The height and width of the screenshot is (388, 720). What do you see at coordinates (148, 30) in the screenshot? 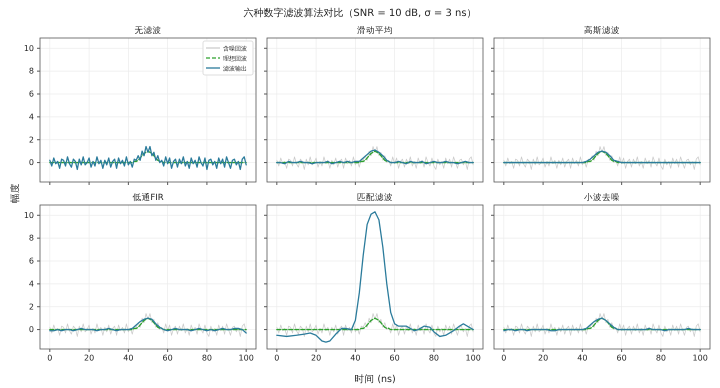
I see `chart-title: 无滤波` at bounding box center [148, 30].